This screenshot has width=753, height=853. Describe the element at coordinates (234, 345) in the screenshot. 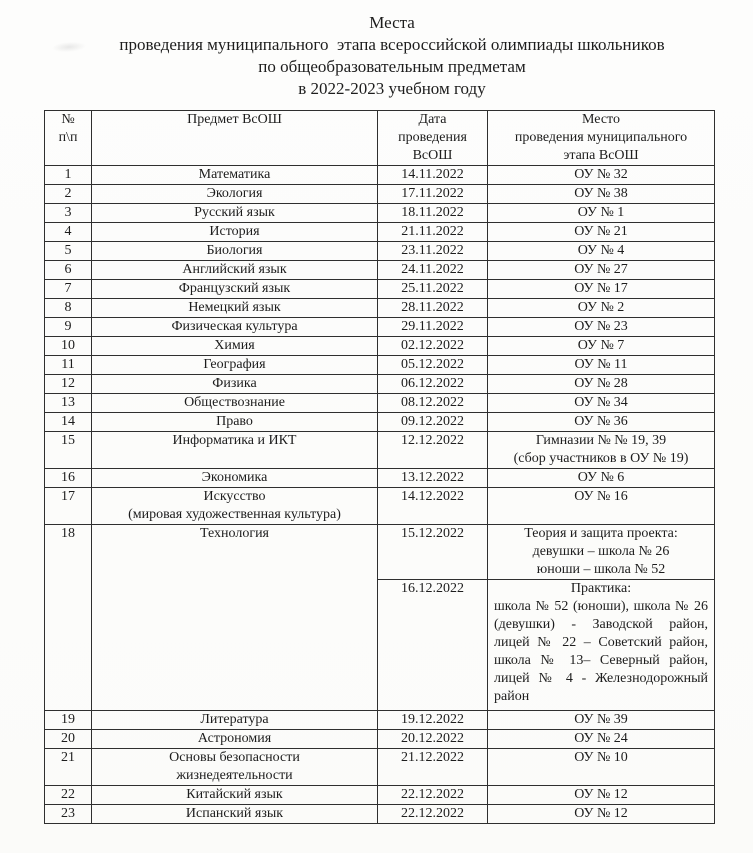

I see `cell-line: Химия` at that location.